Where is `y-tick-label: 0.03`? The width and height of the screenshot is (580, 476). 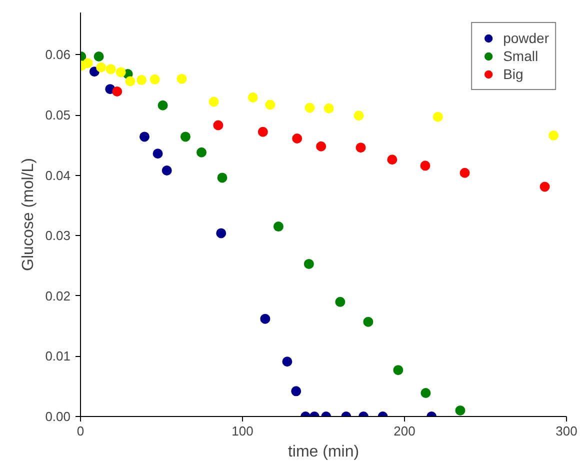 y-tick-label: 0.03 is located at coordinates (58, 236).